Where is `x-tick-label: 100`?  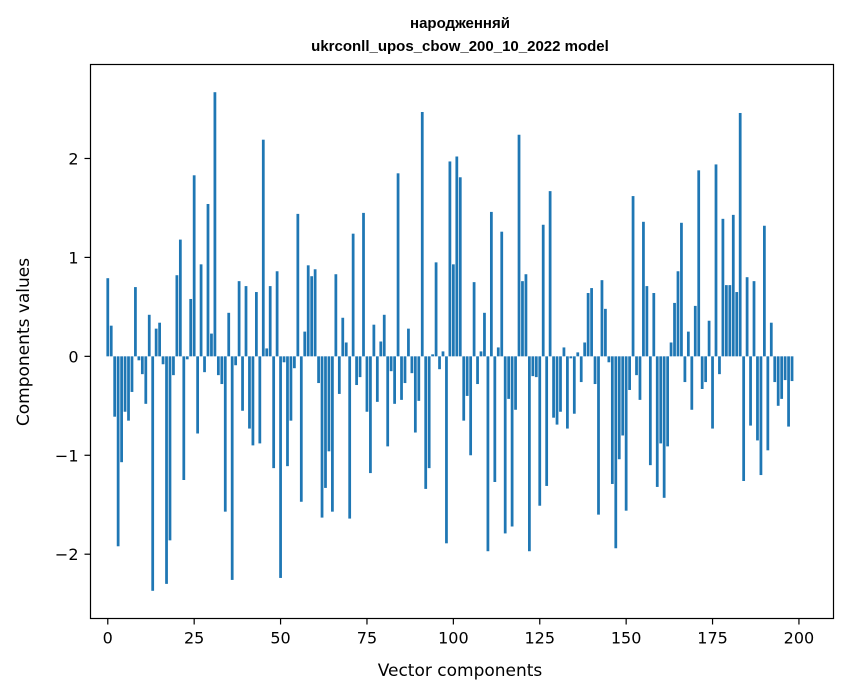 x-tick-label: 100 is located at coordinates (453, 638).